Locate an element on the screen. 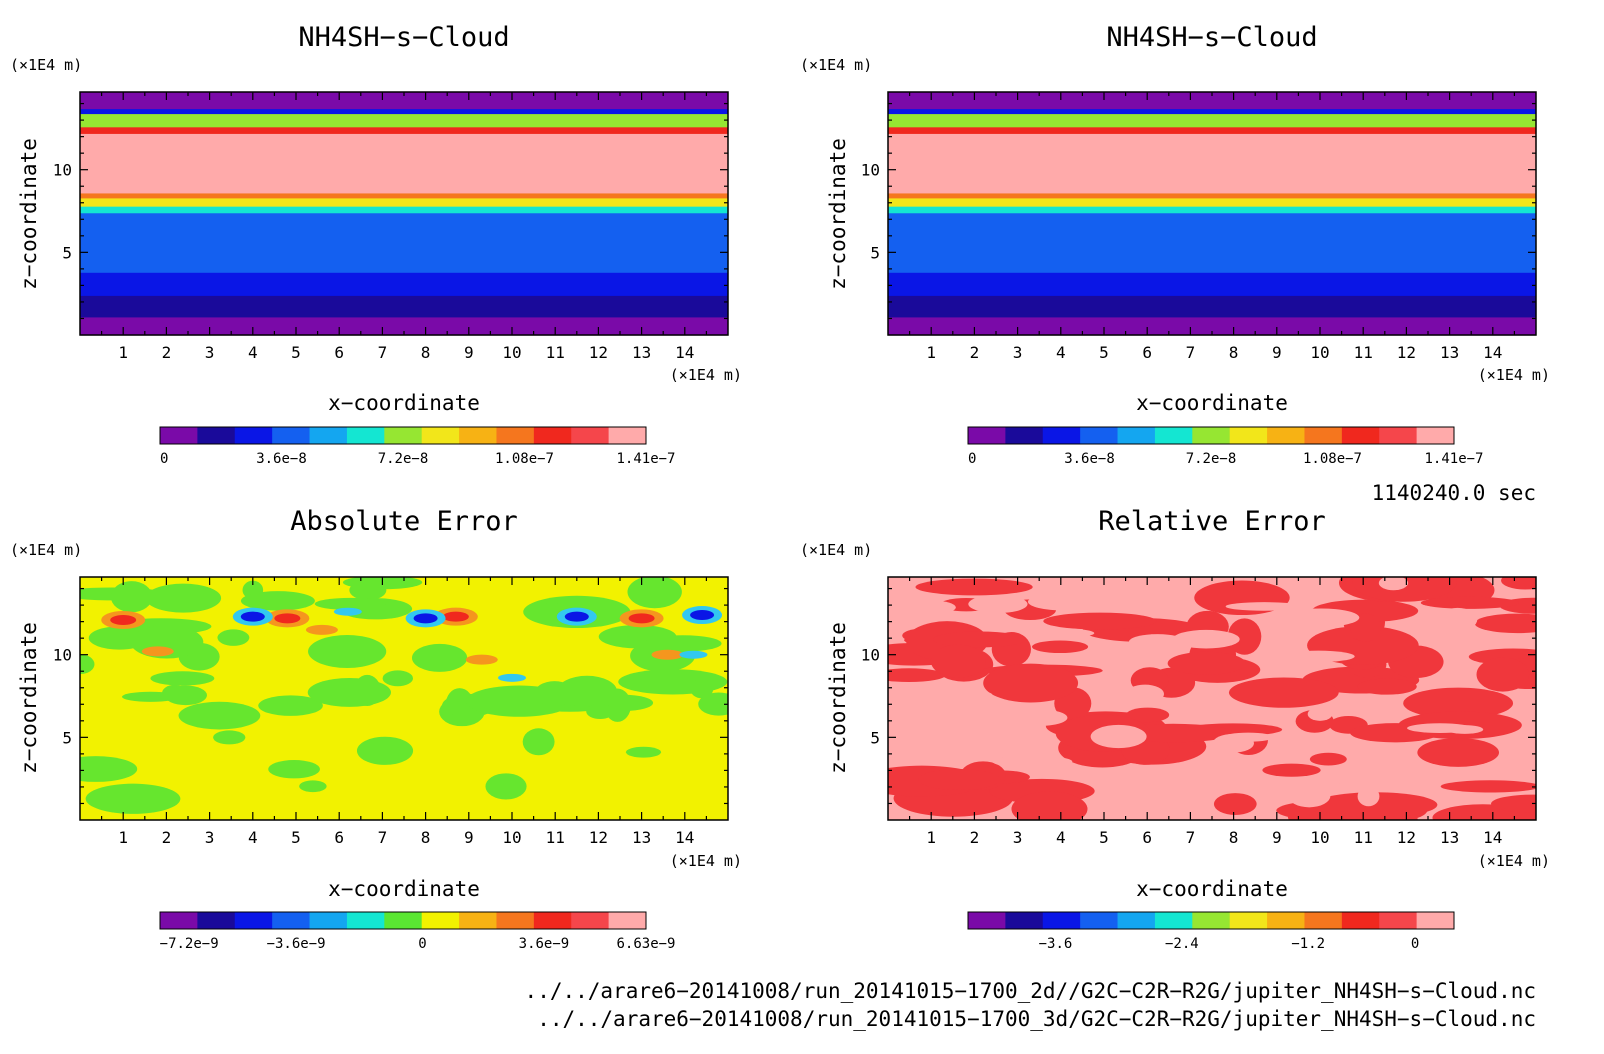 The image size is (1604, 1054). colorbar-label: 3.6e−8 is located at coordinates (281, 459).